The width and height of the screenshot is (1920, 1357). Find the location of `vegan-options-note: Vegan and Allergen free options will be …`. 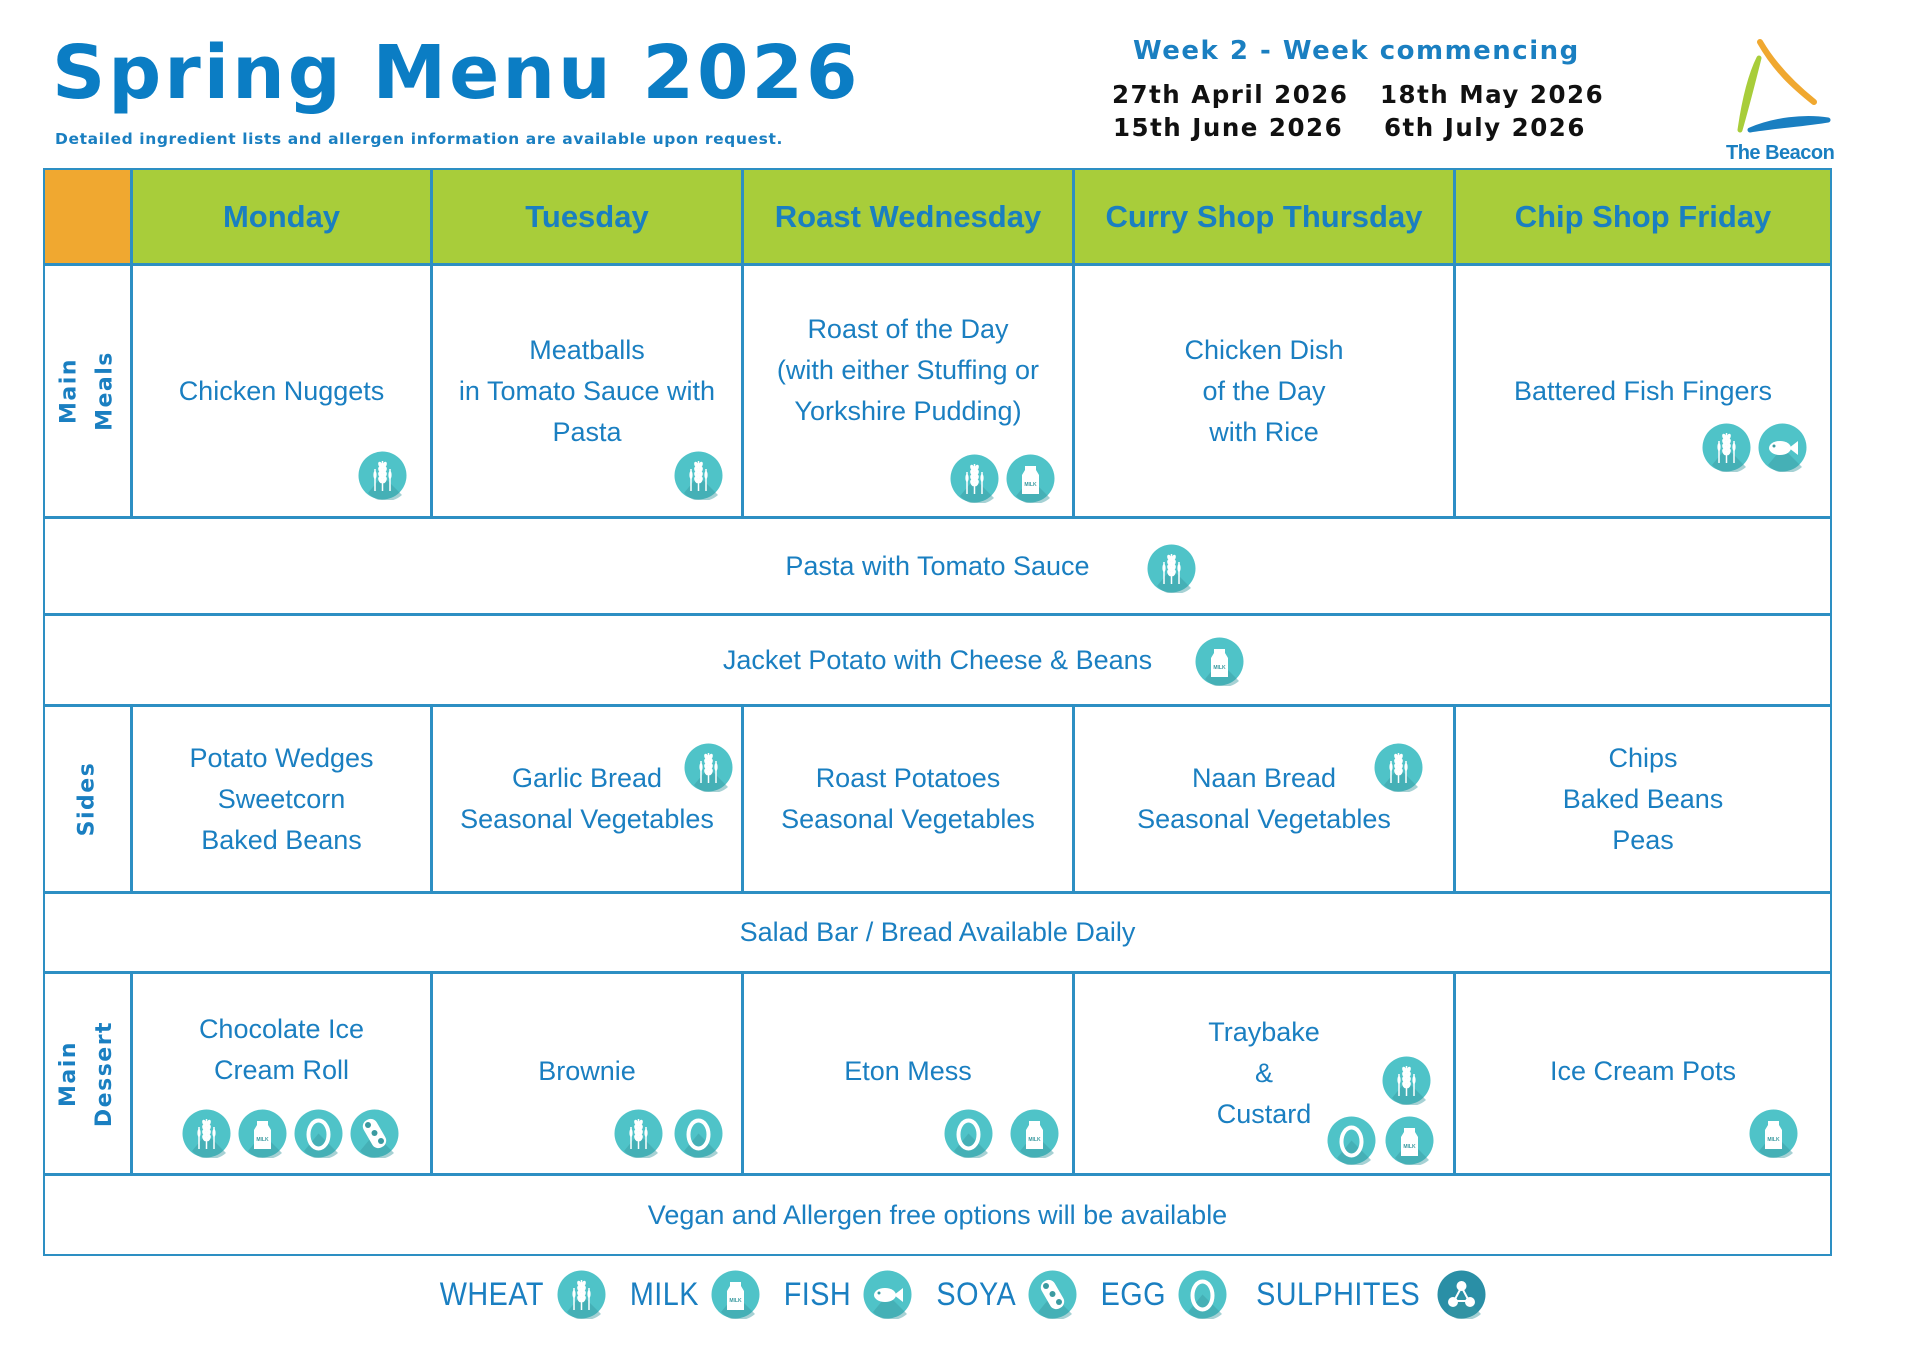

vegan-options-note: Vegan and Allergen free options will be … is located at coordinates (937, 1215).